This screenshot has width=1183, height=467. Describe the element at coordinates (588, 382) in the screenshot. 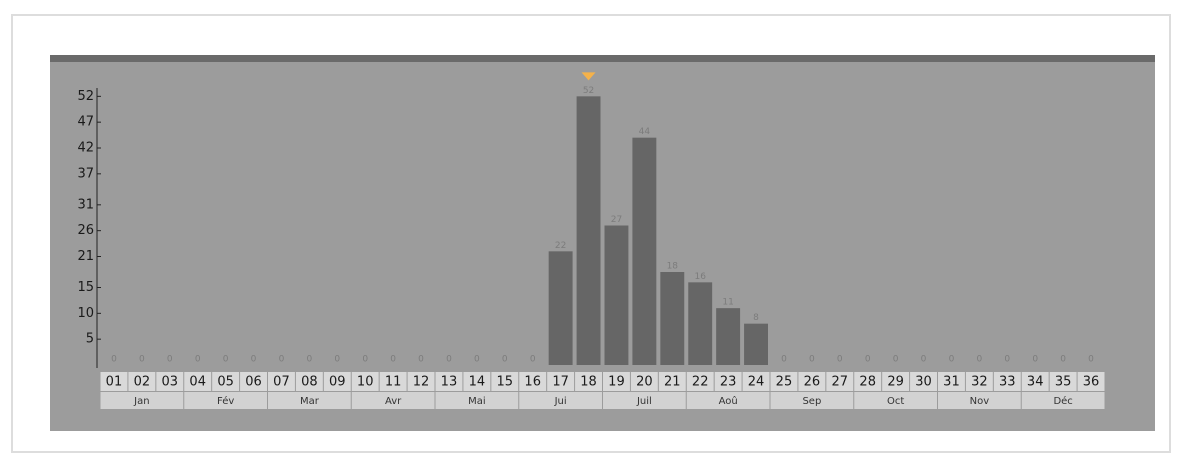

I see `x-tick-label: 18` at that location.